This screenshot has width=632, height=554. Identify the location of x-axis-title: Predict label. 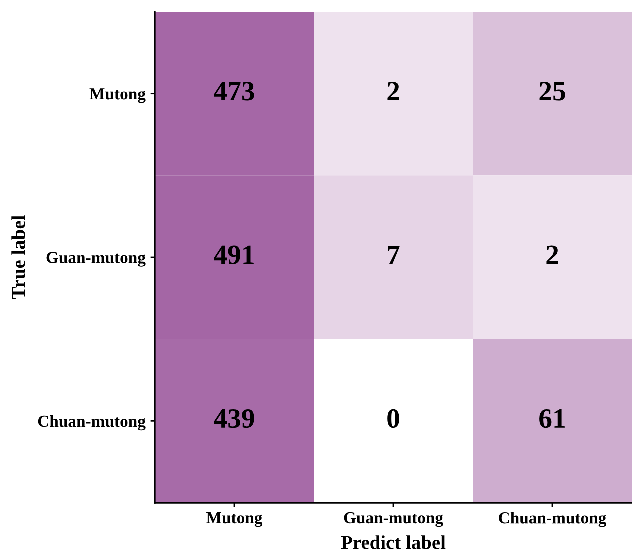
(393, 543).